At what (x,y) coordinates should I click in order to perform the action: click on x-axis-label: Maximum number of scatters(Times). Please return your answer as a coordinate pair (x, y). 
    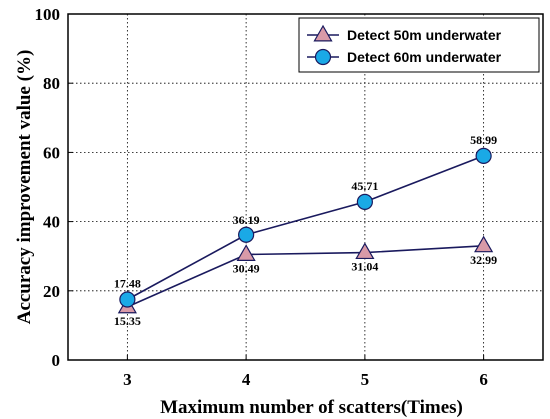
    Looking at the image, I should click on (311, 407).